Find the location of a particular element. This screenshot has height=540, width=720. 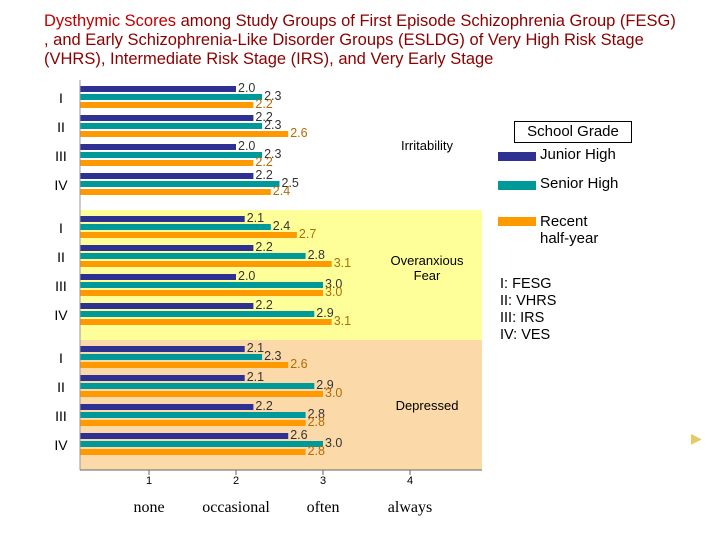

x-tick-number: 2 is located at coordinates (236, 481).